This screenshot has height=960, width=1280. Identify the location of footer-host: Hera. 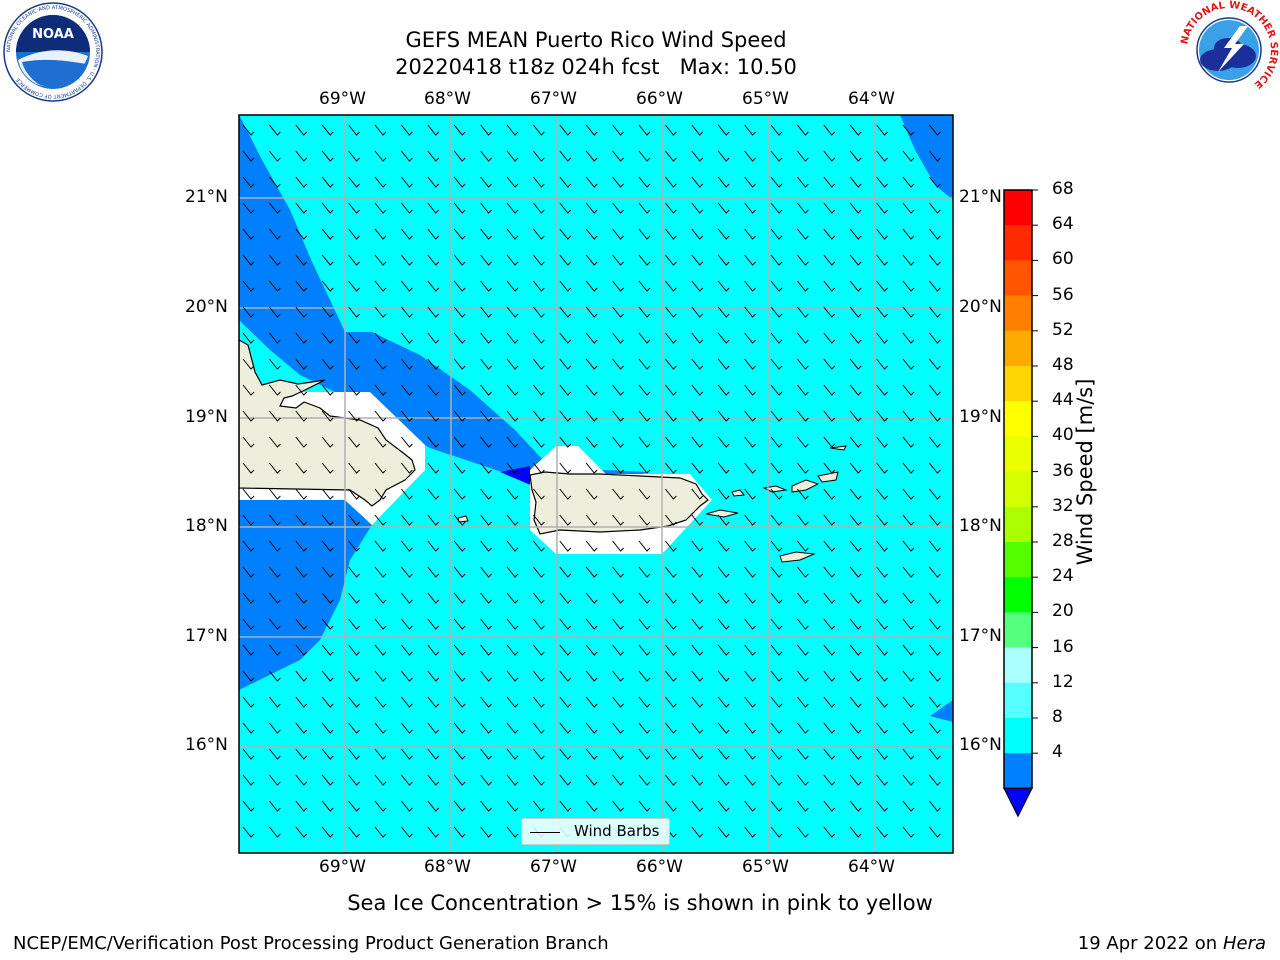
(1244, 943).